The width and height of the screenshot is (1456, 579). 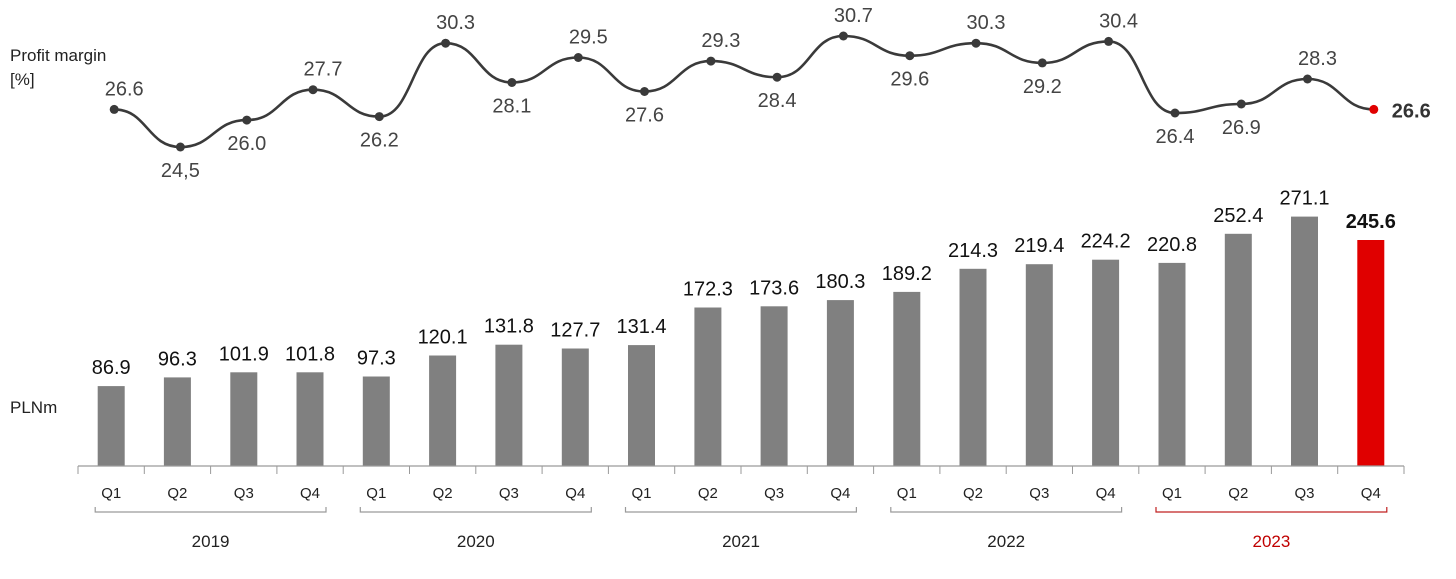 What do you see at coordinates (973, 251) in the screenshot?
I see `bar-value-label: 214.3` at bounding box center [973, 251].